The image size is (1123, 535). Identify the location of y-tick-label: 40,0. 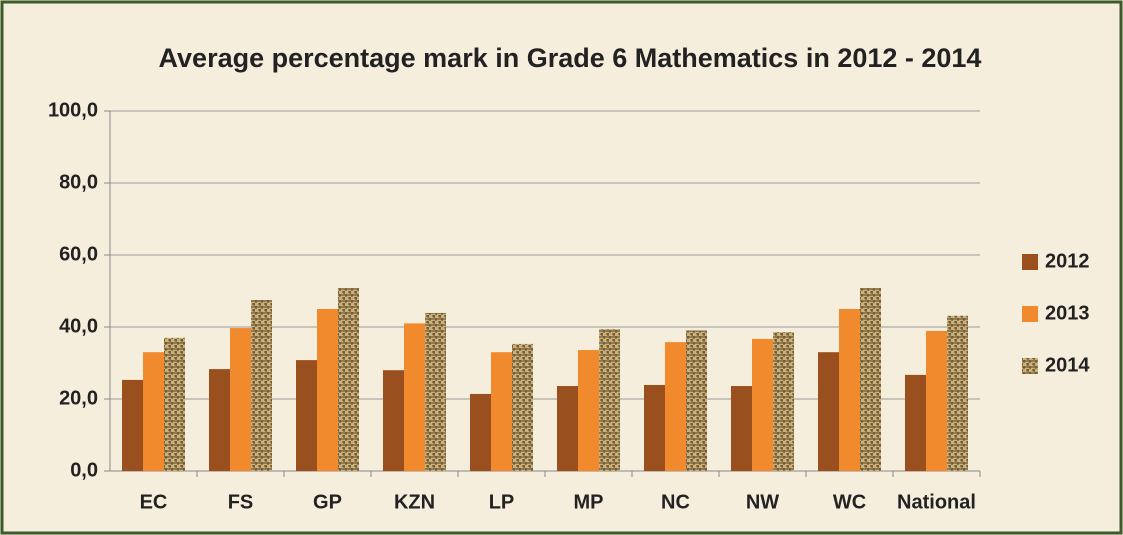
(78, 326).